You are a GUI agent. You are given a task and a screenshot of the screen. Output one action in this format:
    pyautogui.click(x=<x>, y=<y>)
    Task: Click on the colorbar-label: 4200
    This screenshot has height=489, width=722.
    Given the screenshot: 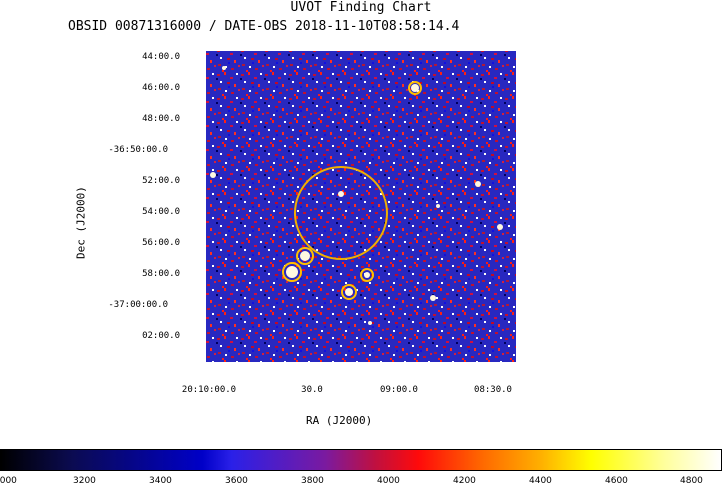 What is the action you would take?
    pyautogui.click(x=464, y=481)
    